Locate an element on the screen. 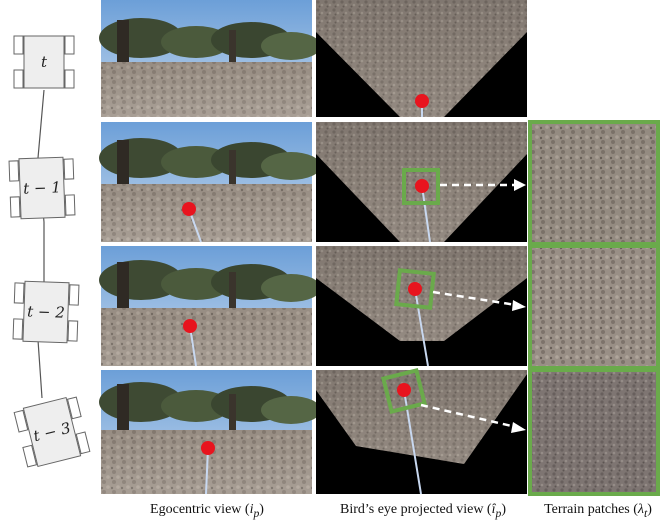 This screenshot has height=529, width=668. caption-egocentric: Egocentric view (ip) is located at coordinates (207, 511).